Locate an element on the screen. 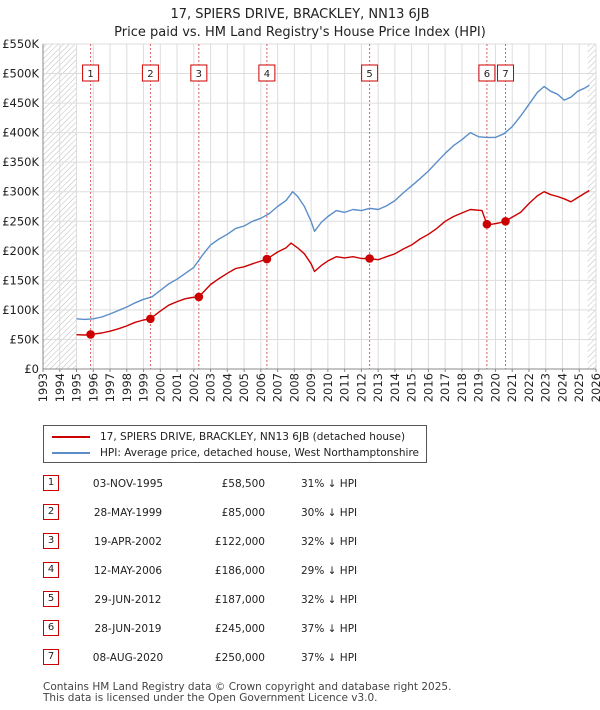 Image resolution: width=600 pixels, height=710 pixels. sale-label-number: 2 is located at coordinates (150, 74).